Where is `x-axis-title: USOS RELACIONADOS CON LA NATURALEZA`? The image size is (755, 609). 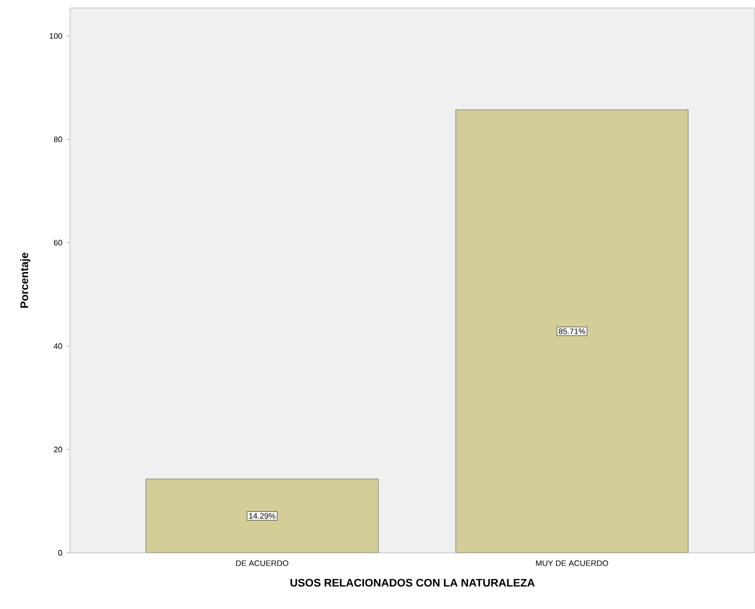
x-axis-title: USOS RELACIONADOS CON LA NATURALEZA is located at coordinates (412, 582).